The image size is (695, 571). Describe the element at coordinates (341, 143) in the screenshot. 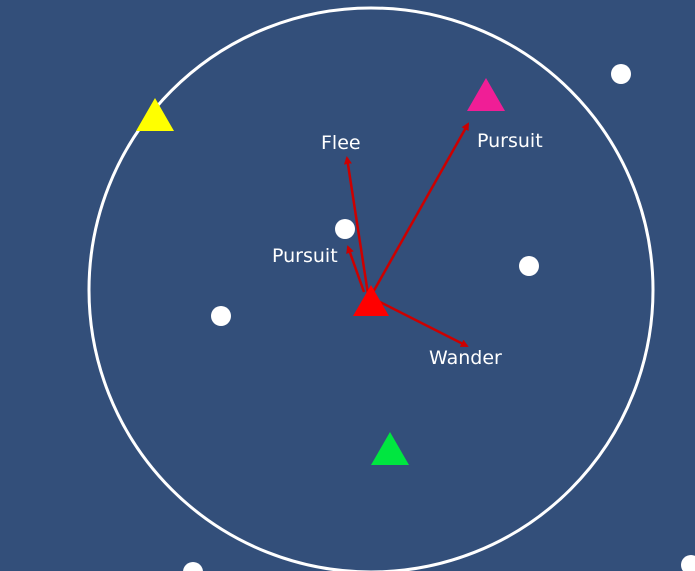

I see `flee-label: Flee` at that location.